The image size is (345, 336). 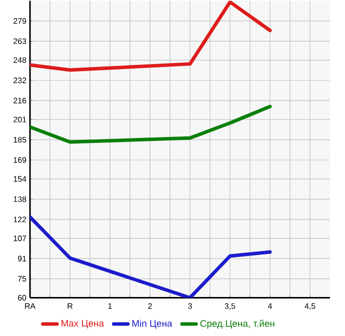 I want to click on legend-label: Сред.Цена, т.йен, so click(x=237, y=324).